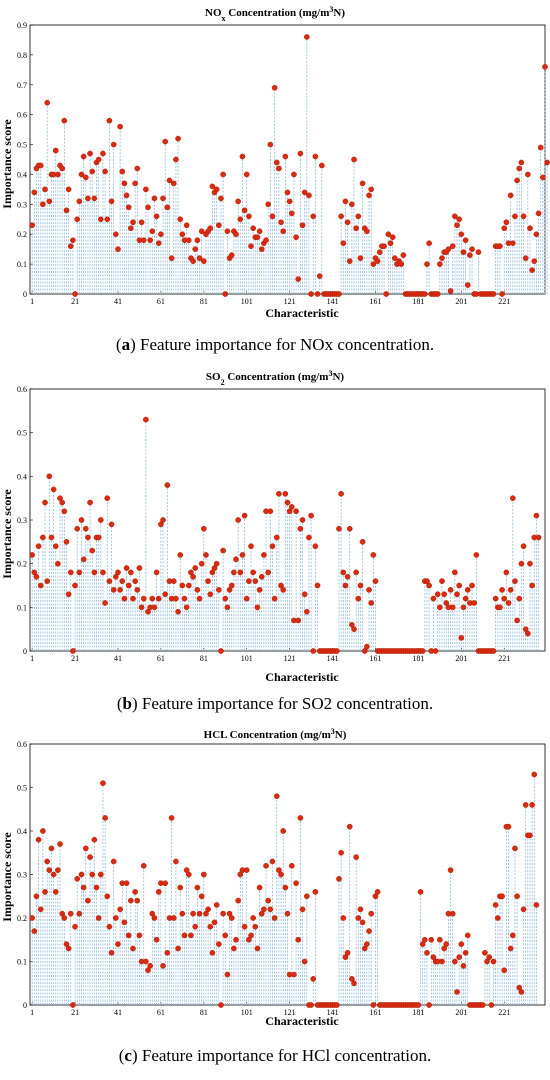 The width and height of the screenshot is (550, 1080). I want to click on y-tick-label: 0, so click(25, 651).